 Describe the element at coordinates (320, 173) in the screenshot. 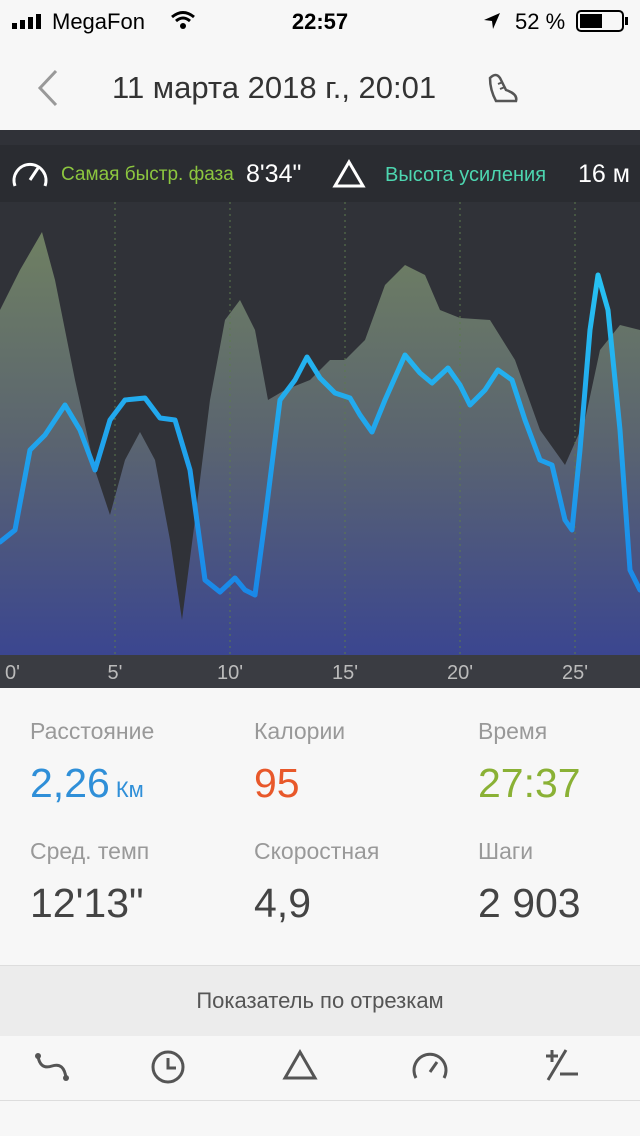

I see `summary-bar` at that location.